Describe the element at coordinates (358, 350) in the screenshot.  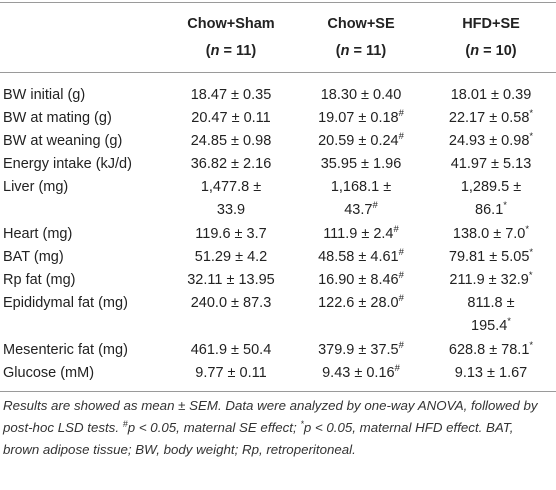
I see `cell-text: 379.9 ± 37.5` at that location.